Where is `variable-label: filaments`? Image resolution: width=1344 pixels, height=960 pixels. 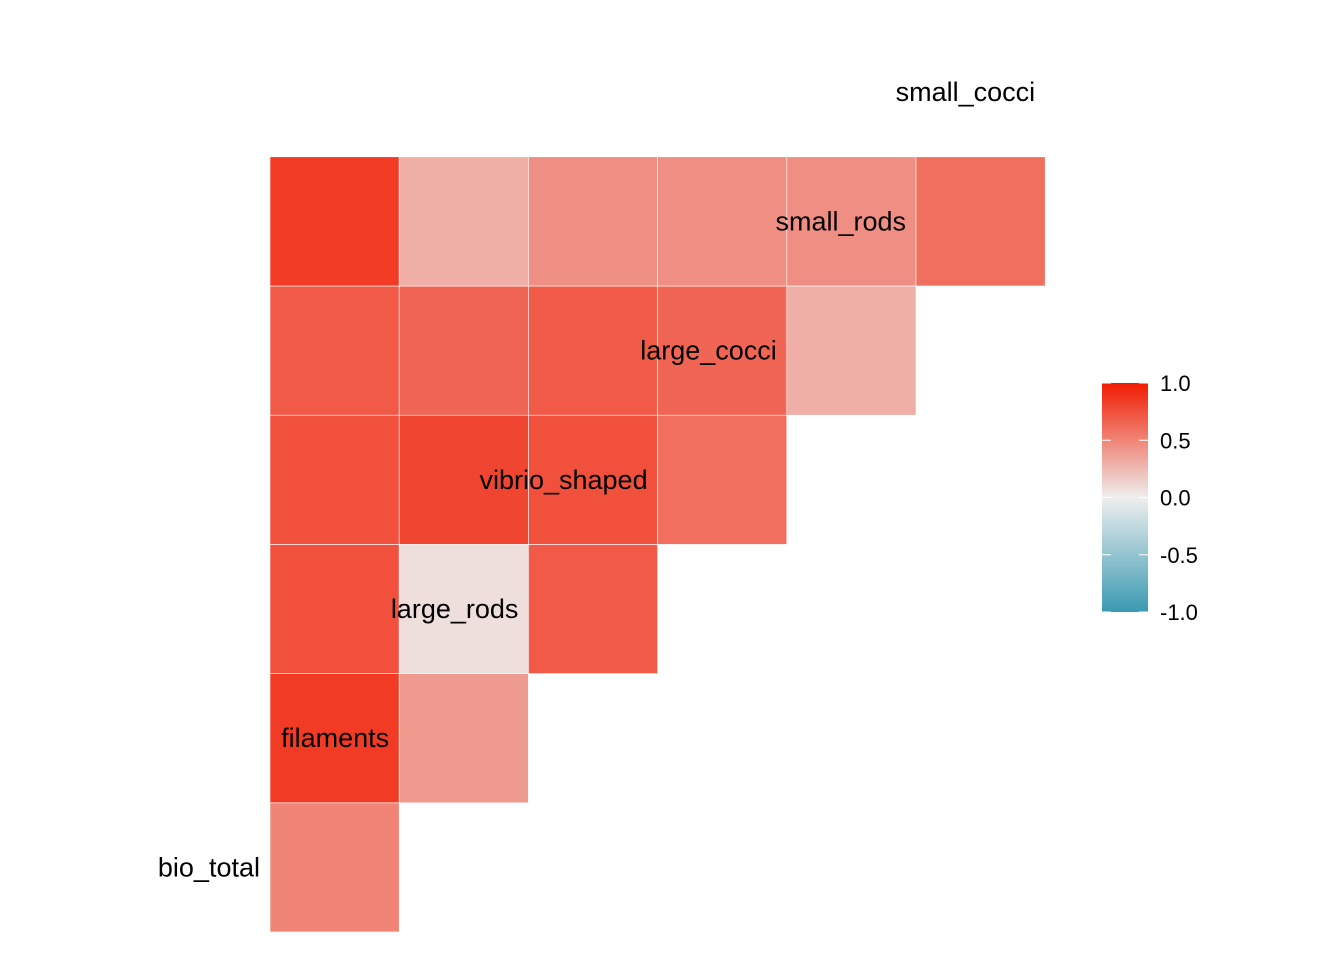
variable-label: filaments is located at coordinates (335, 738).